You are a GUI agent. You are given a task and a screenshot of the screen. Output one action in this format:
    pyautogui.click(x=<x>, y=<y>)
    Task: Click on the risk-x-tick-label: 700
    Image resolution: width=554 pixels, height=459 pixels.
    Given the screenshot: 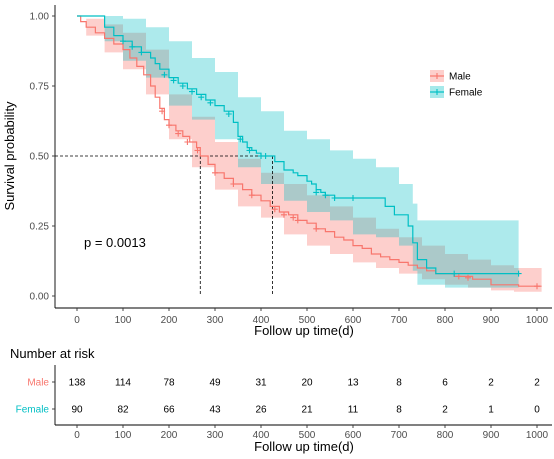 What is the action you would take?
    pyautogui.click(x=399, y=435)
    